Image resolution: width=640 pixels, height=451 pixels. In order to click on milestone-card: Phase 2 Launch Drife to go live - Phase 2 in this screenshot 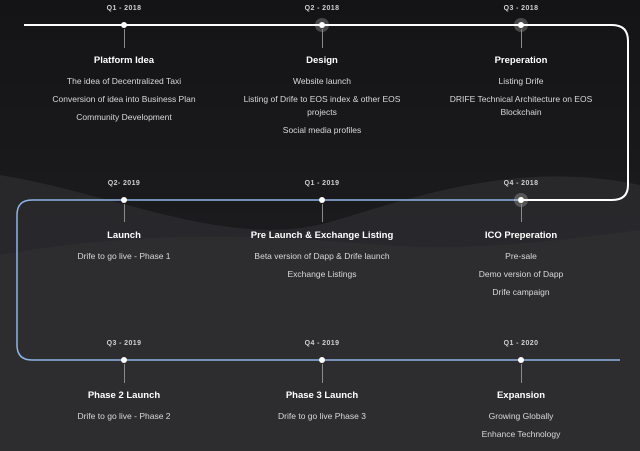, I will do `click(124, 409)`.